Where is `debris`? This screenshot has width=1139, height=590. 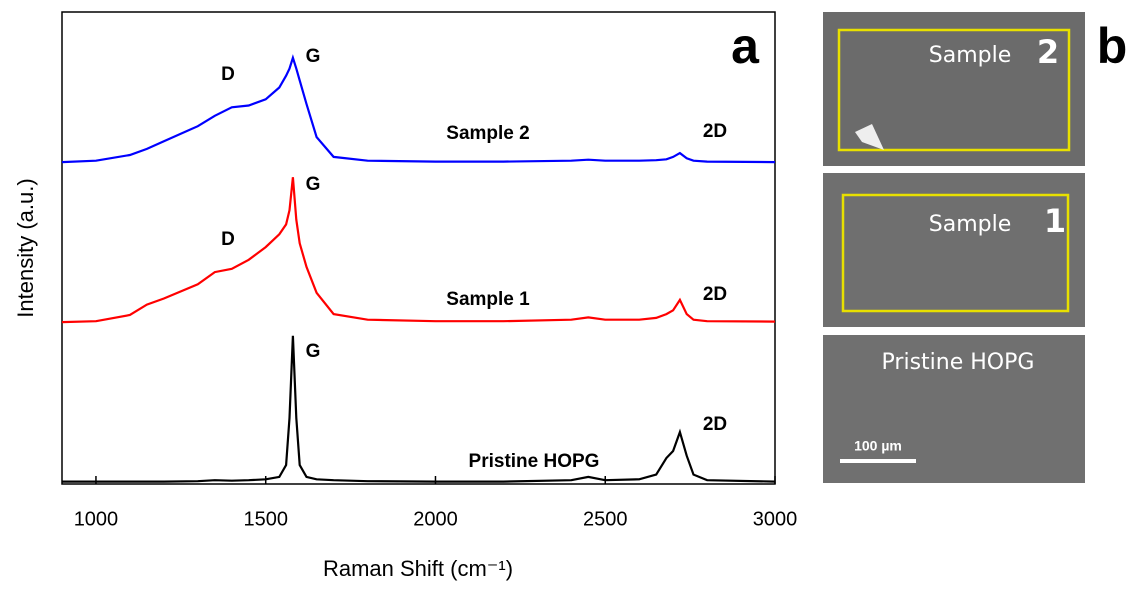
debris is located at coordinates (869, 137).